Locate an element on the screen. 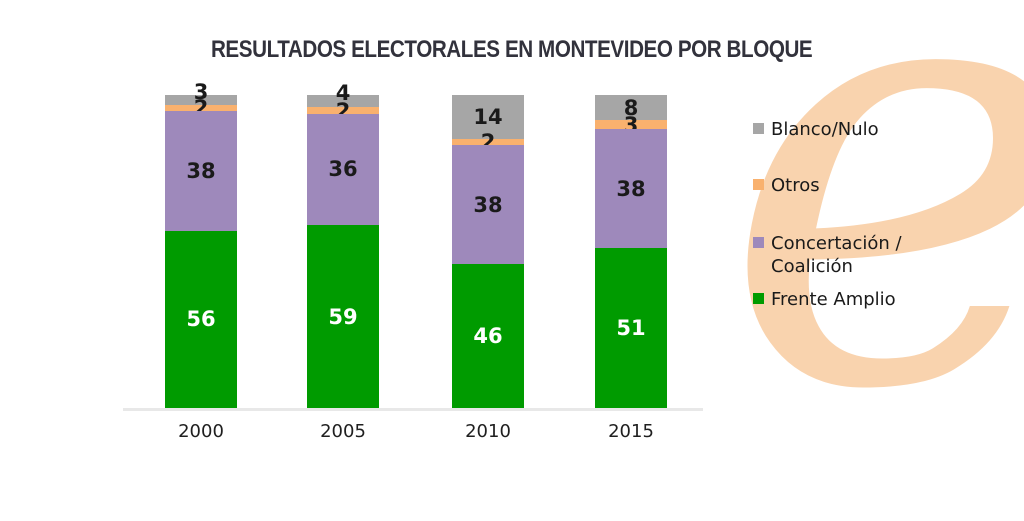 Image resolution: width=1024 pixels, height=521 pixels. segment-blanco-nulo-2005: 4 is located at coordinates (343, 95).